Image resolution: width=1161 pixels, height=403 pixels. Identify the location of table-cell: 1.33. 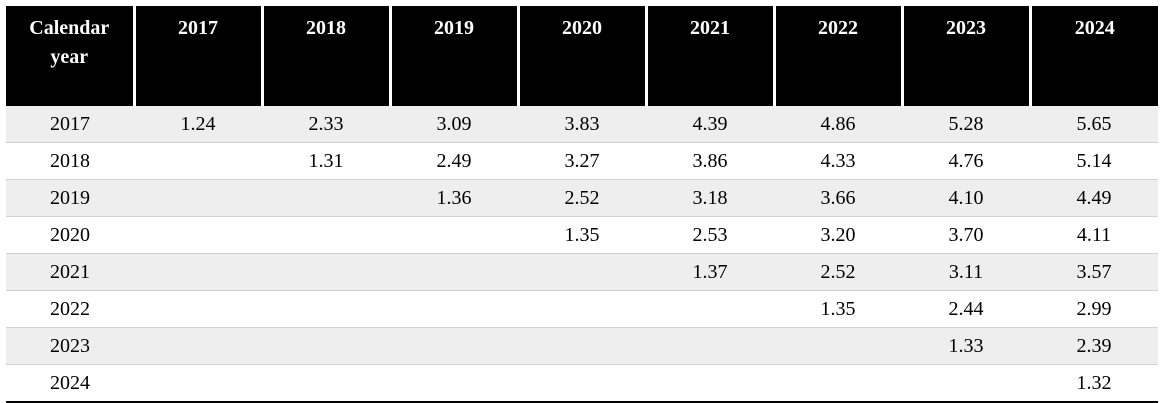
(966, 346).